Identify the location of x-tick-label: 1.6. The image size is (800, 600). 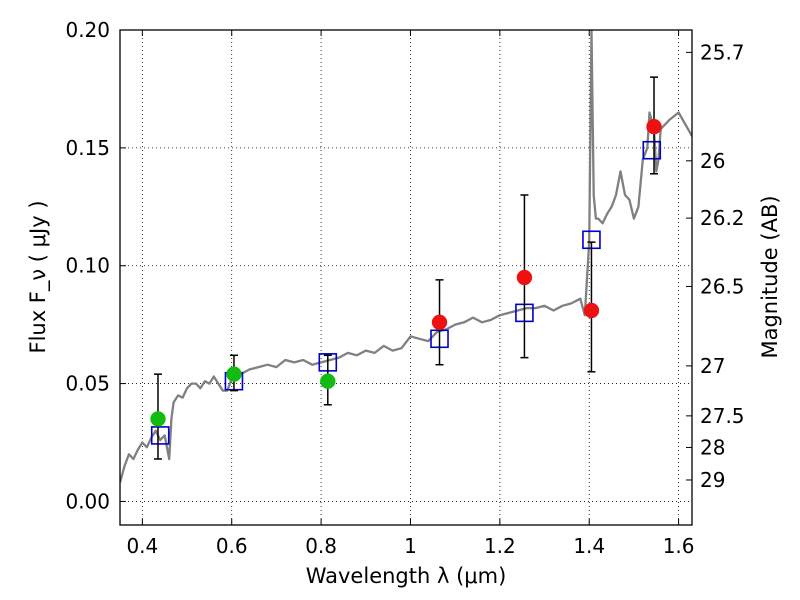
(679, 546).